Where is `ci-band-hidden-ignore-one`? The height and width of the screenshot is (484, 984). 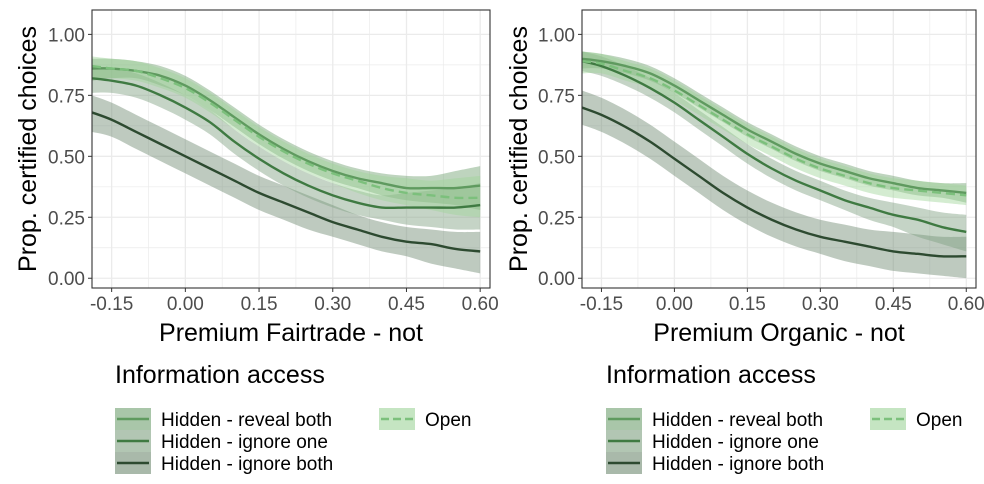
ci-band-hidden-ignore-one is located at coordinates (286, 148).